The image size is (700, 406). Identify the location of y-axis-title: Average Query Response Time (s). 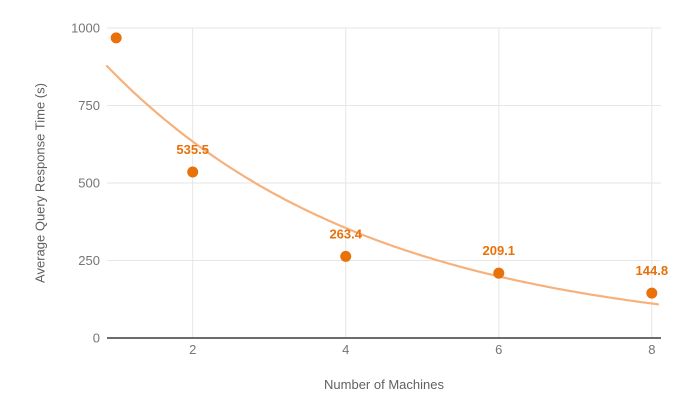
(40, 183).